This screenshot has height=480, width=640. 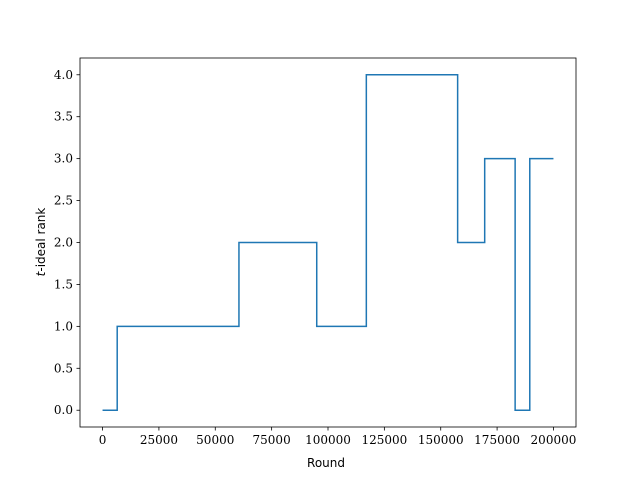 I want to click on x-tick-label: 100000, so click(x=328, y=440).